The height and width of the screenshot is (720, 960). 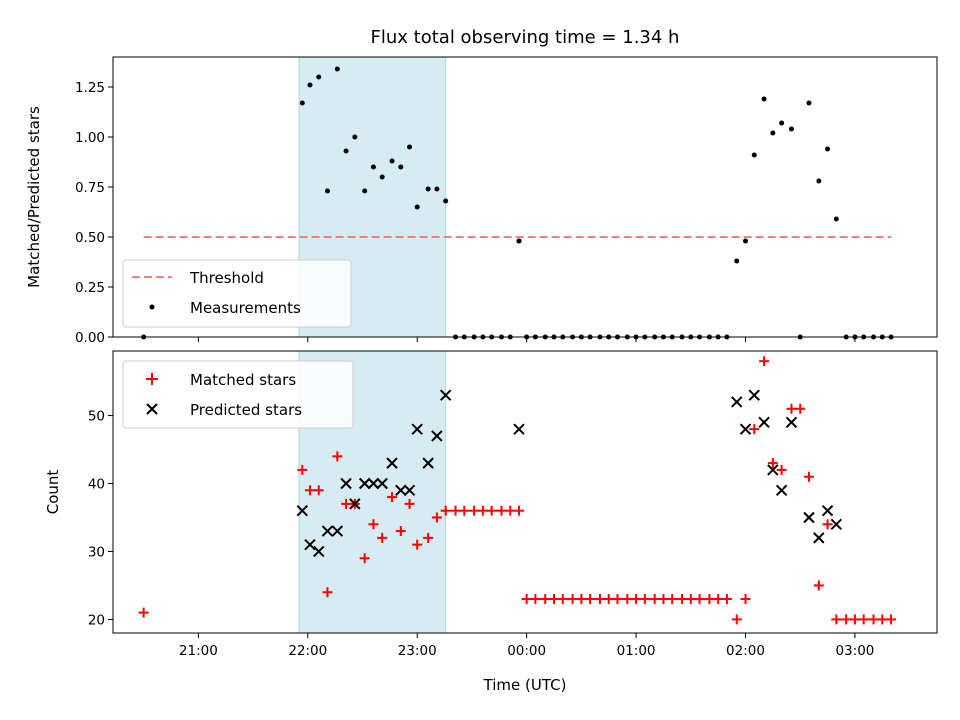 I want to click on bottom-ylabel: Count, so click(x=53, y=492).